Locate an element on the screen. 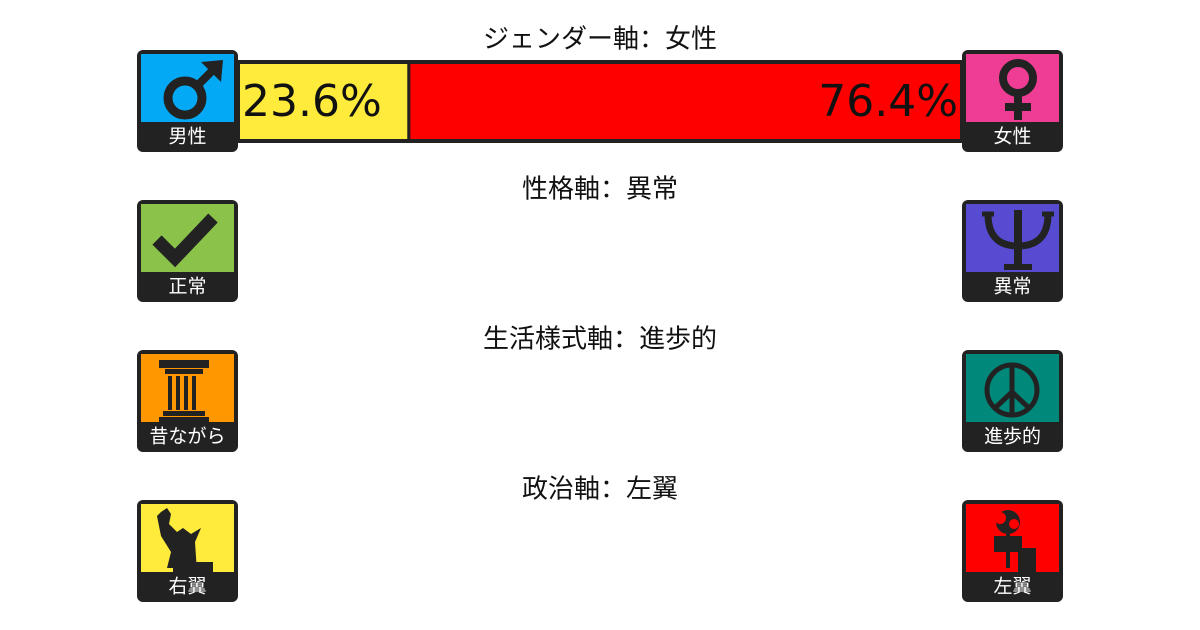 Image resolution: width=1200 pixels, height=630 pixels. legend-label: 女性 is located at coordinates (1012, 137).